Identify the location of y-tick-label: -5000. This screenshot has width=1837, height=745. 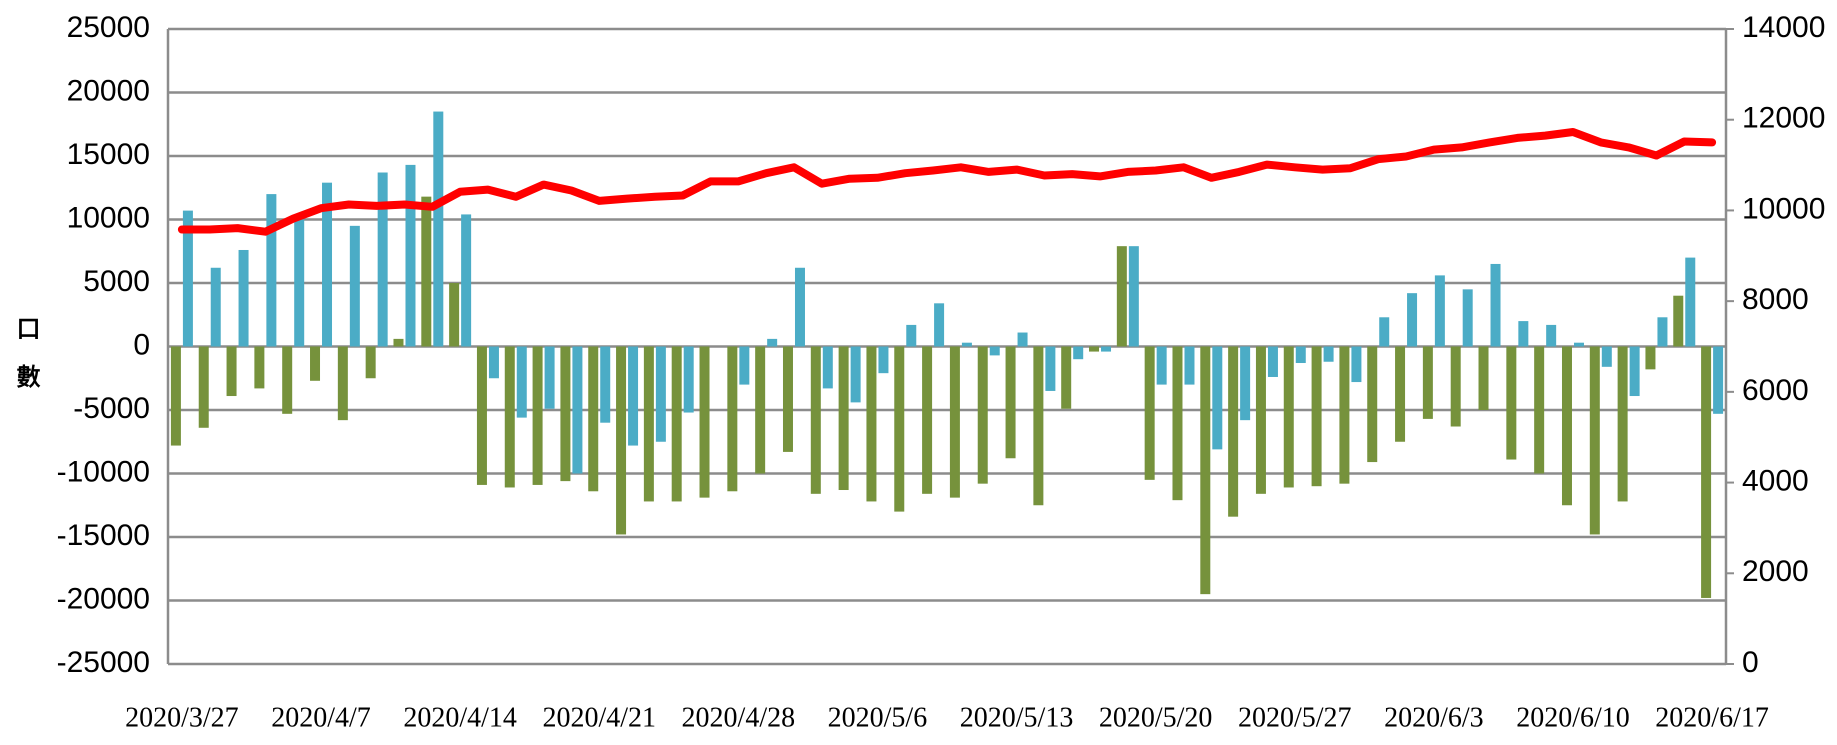
(111, 408).